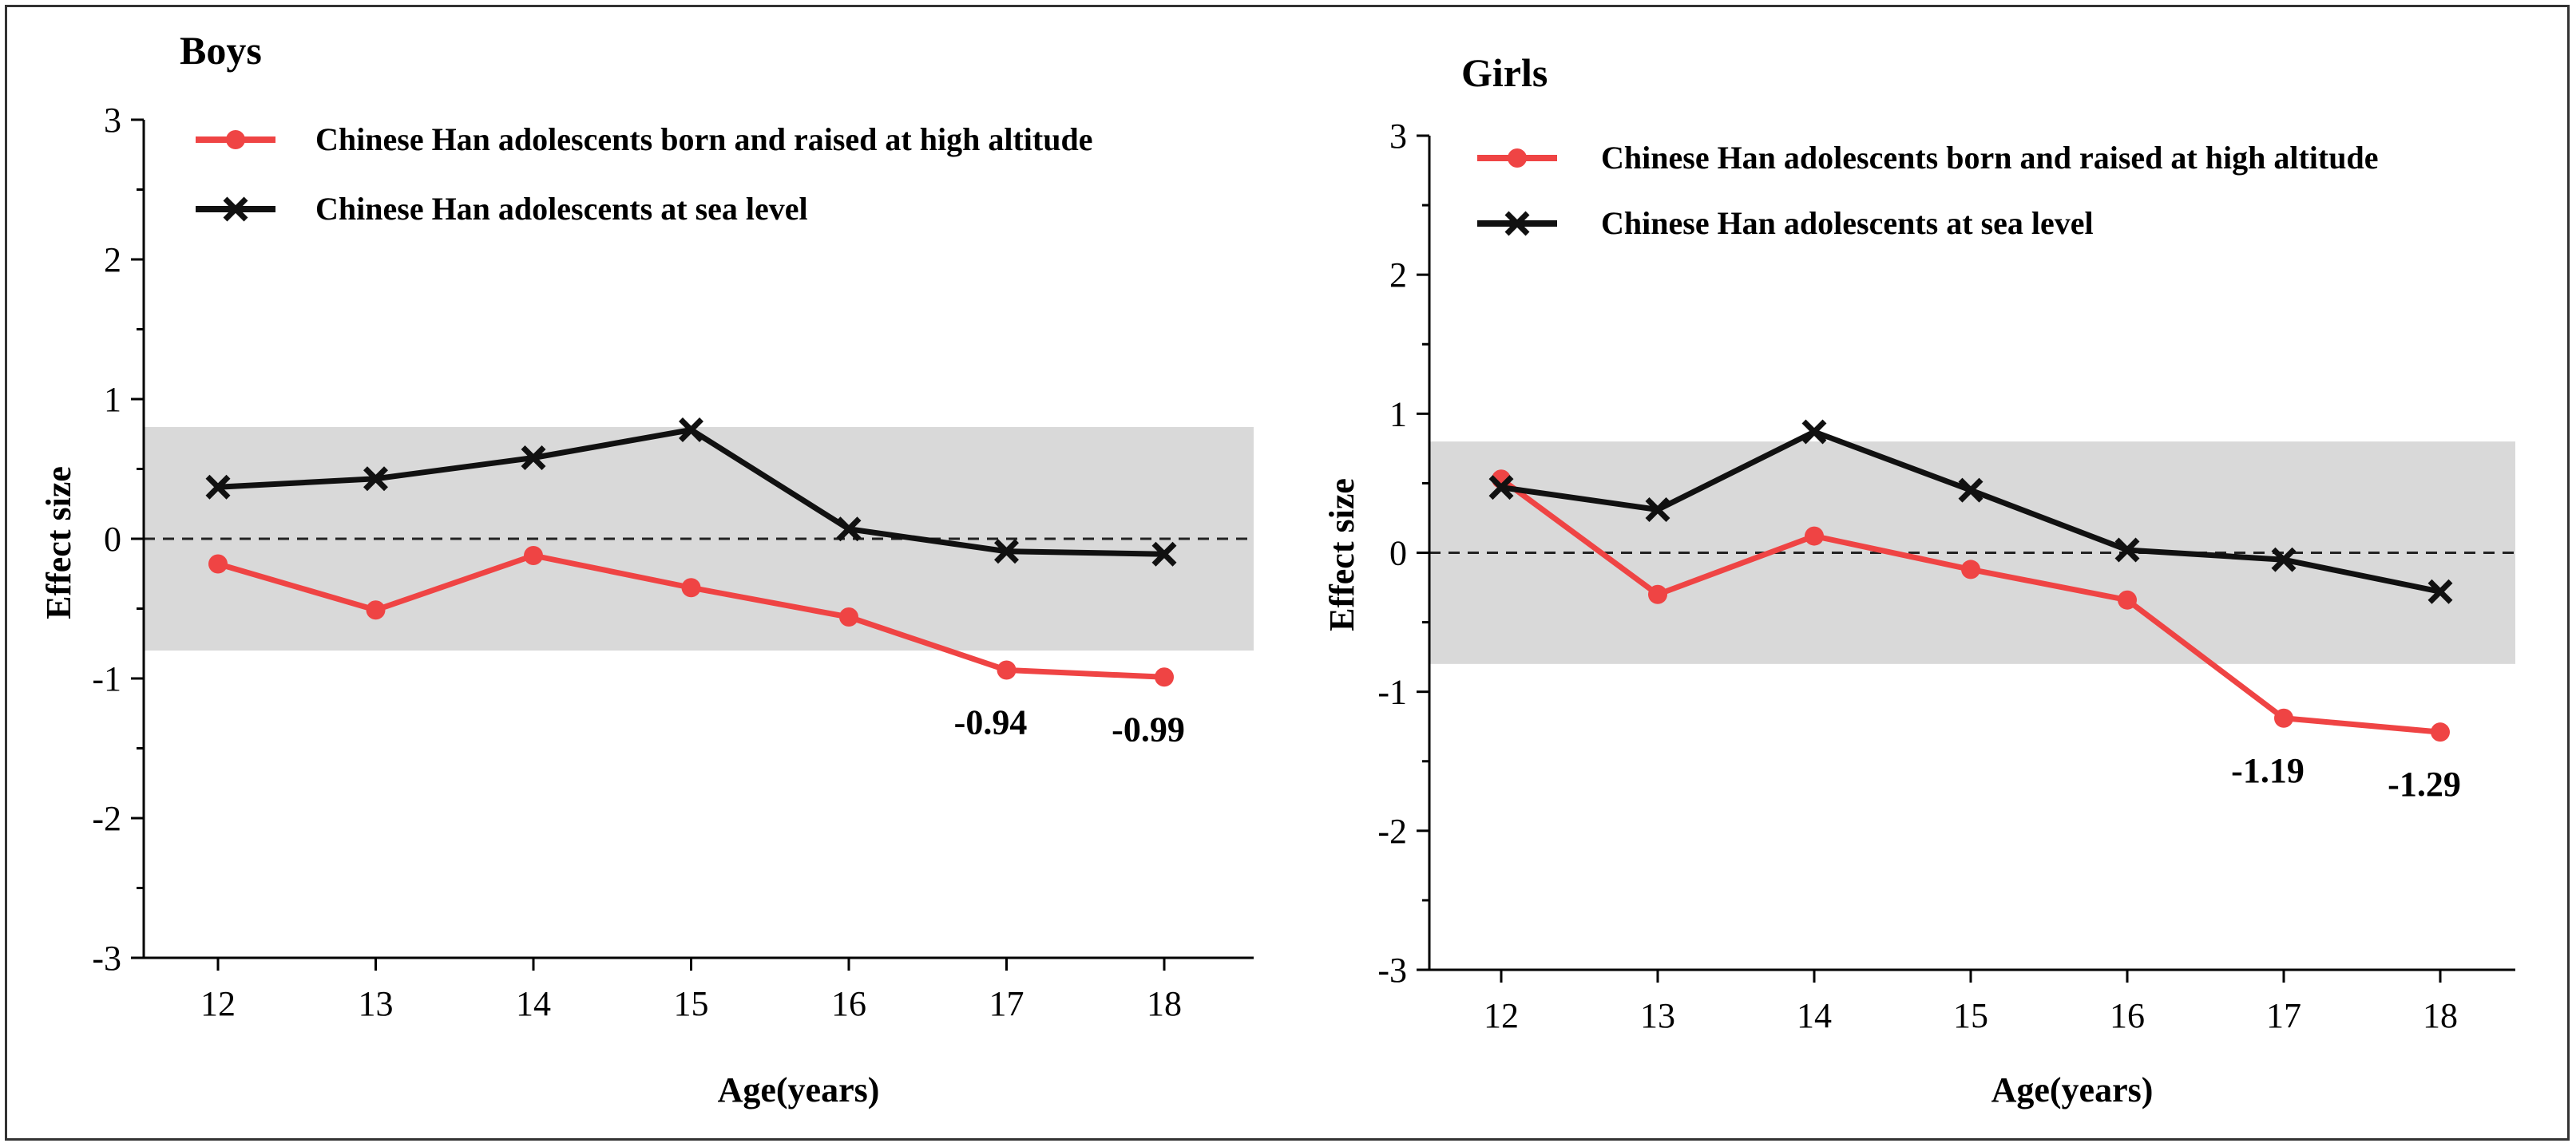 The width and height of the screenshot is (2576, 1147). What do you see at coordinates (991, 722) in the screenshot?
I see `data-label: -0.94` at bounding box center [991, 722].